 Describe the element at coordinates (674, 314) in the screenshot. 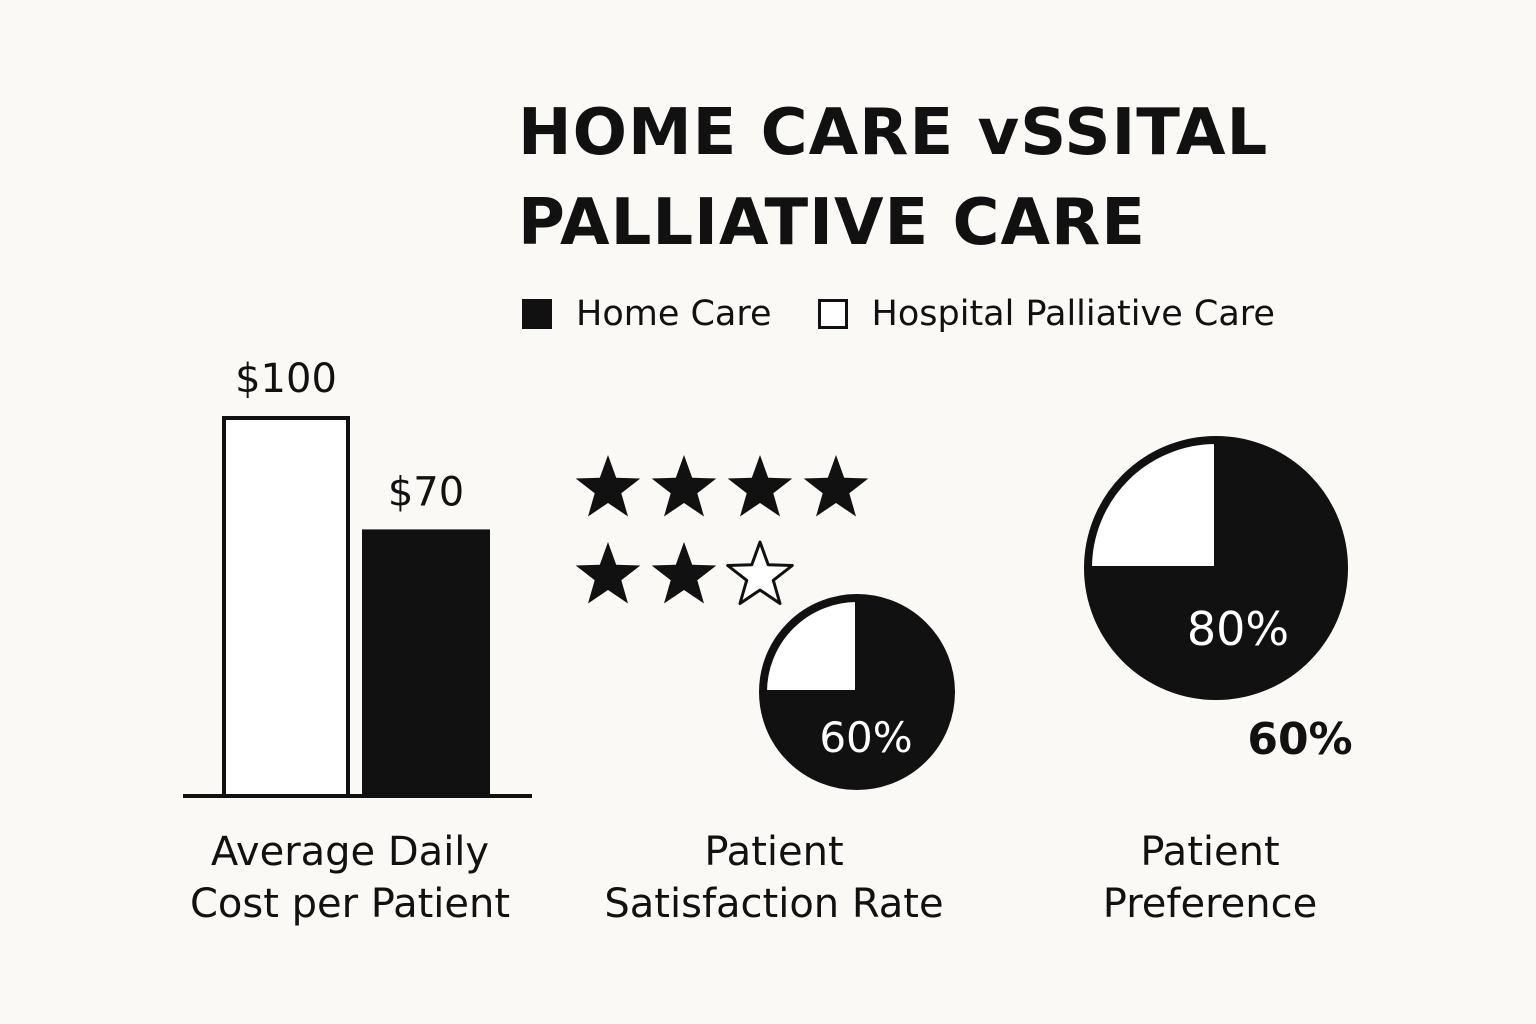

I see `legend-label-home-care: Home Care` at that location.